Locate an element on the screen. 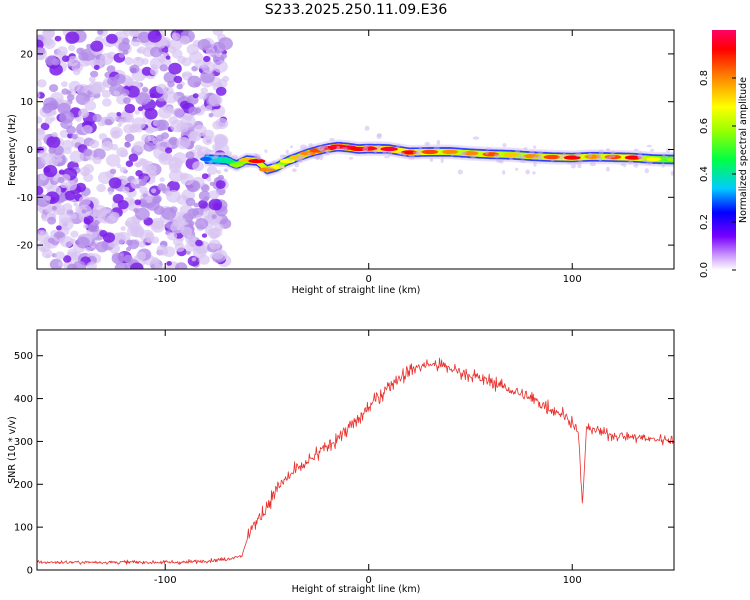  x-tick-label: -100 is located at coordinates (165, 580).